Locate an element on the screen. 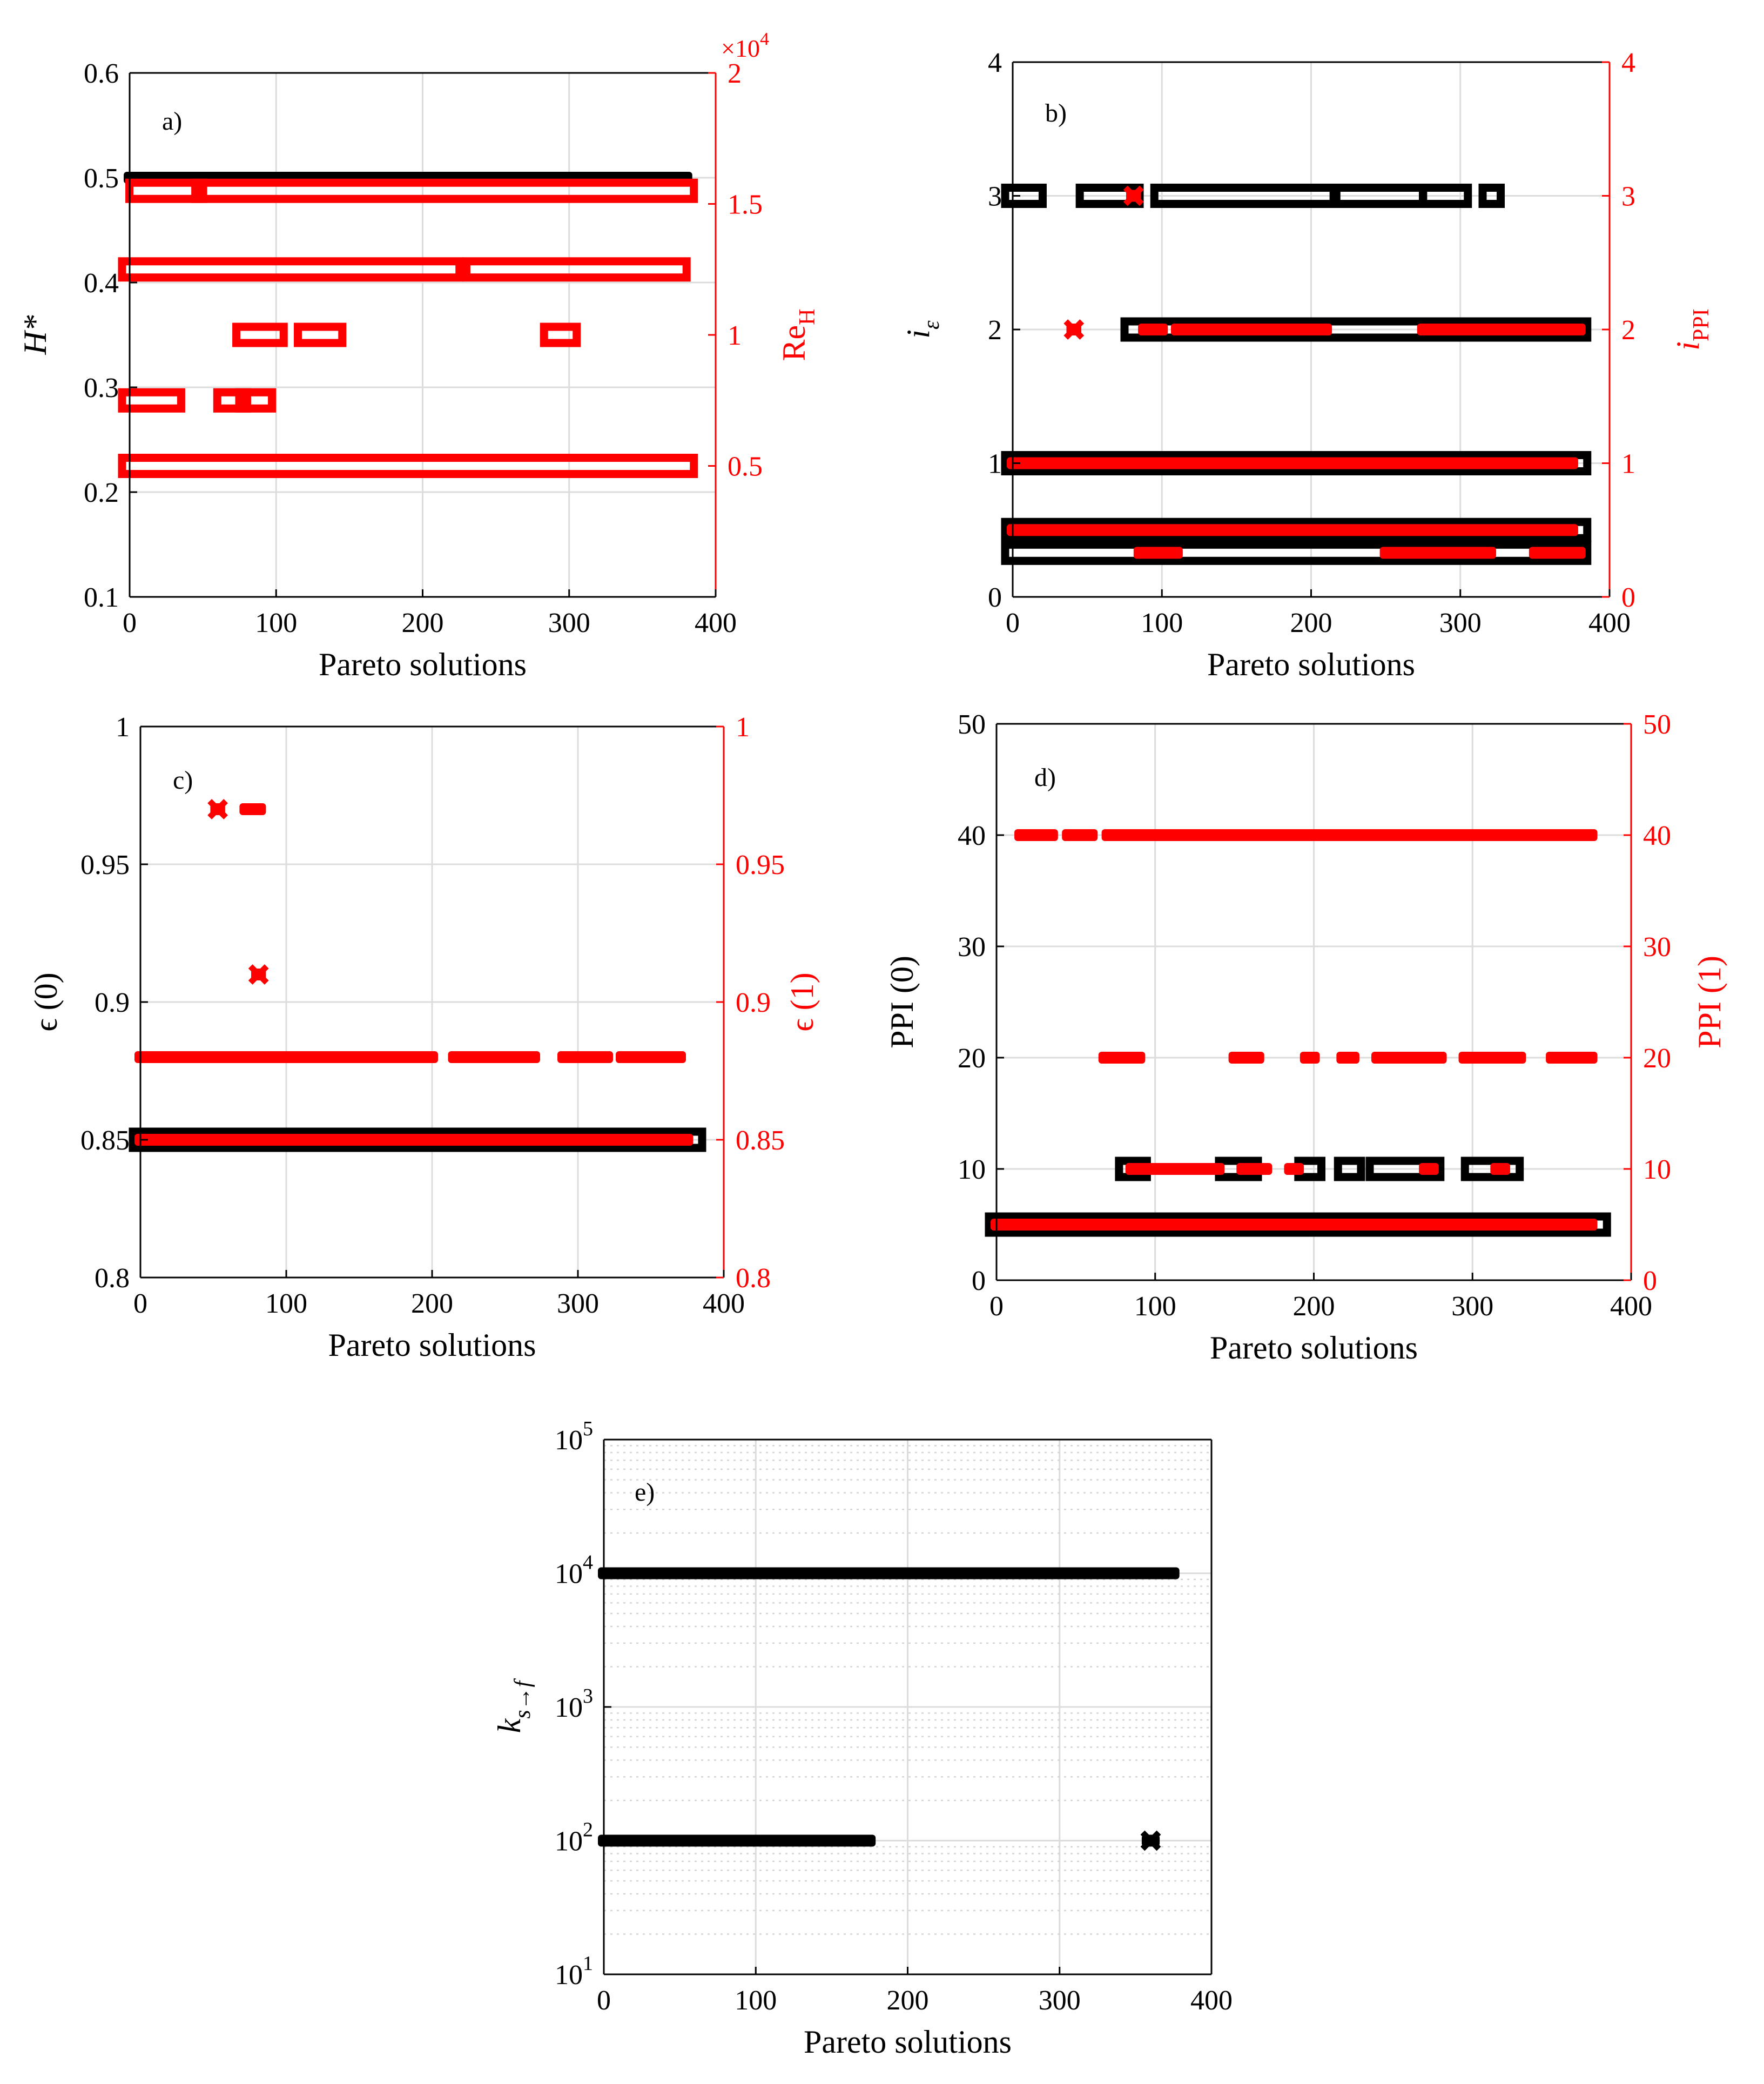 The image size is (1764, 2084). y-tick-label-right: 4 is located at coordinates (1628, 63).